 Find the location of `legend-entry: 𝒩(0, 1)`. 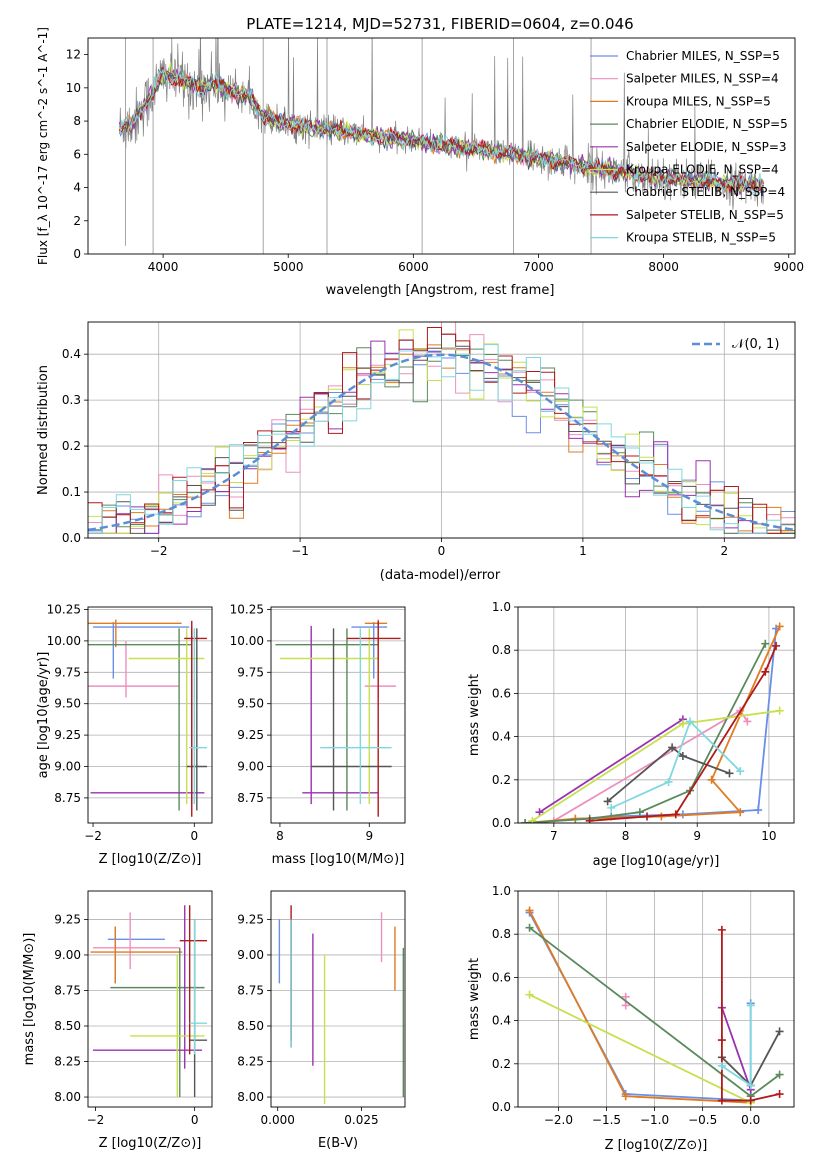

legend-entry: 𝒩(0, 1) is located at coordinates (755, 344).